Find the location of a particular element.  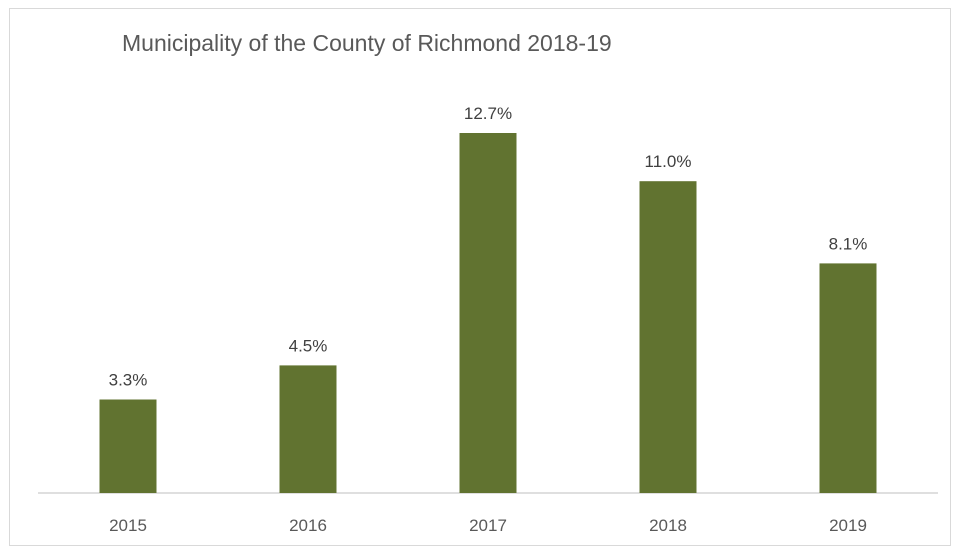

x-tick-label-2016: 2016 is located at coordinates (308, 525).